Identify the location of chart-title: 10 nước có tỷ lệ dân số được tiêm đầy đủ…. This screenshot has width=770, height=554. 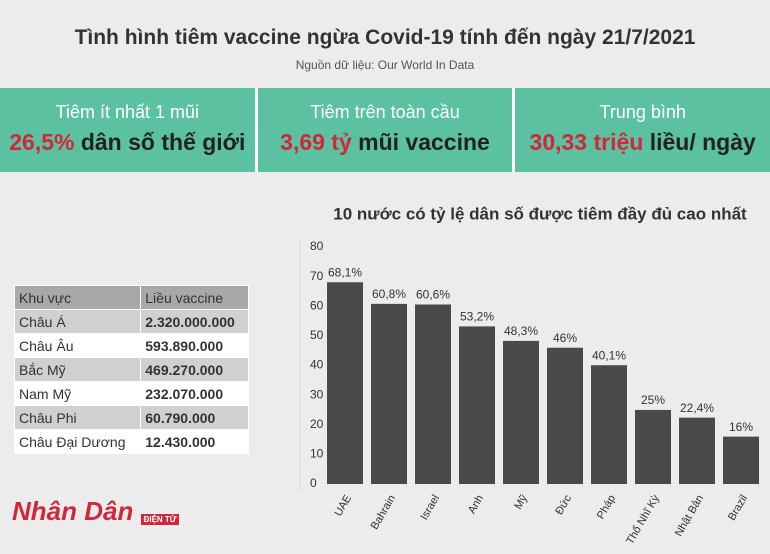
(540, 213).